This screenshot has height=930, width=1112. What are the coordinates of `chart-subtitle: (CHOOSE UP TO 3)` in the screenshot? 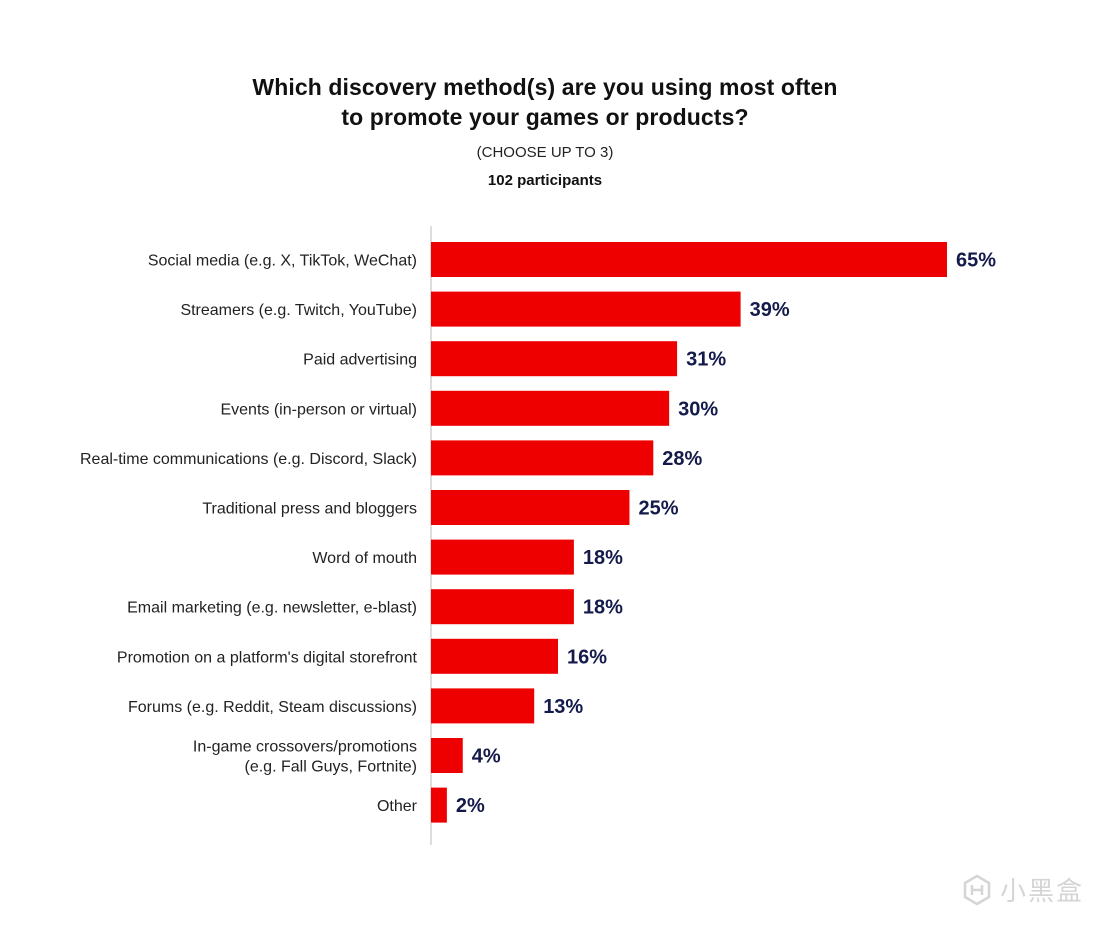 It's located at (545, 152).